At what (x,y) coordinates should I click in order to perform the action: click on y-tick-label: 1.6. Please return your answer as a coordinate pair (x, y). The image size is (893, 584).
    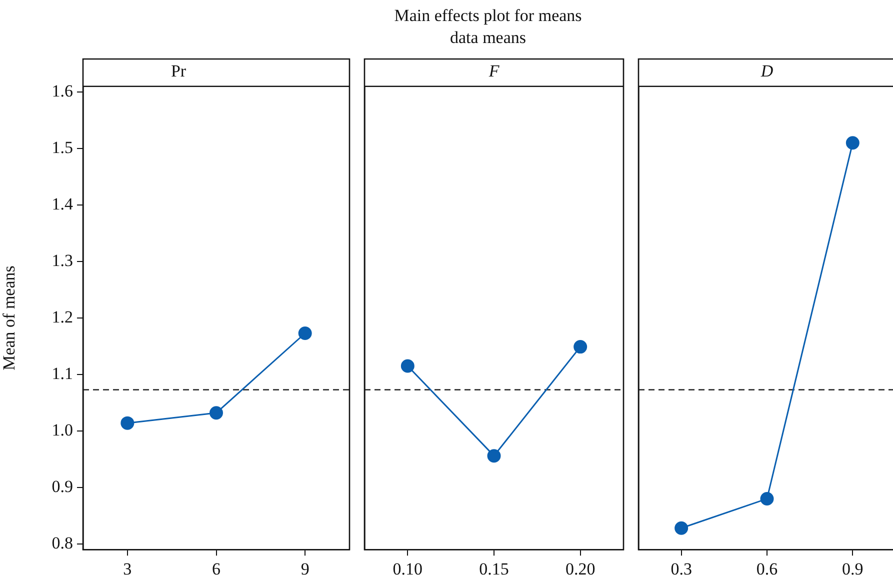
    Looking at the image, I should click on (62, 91).